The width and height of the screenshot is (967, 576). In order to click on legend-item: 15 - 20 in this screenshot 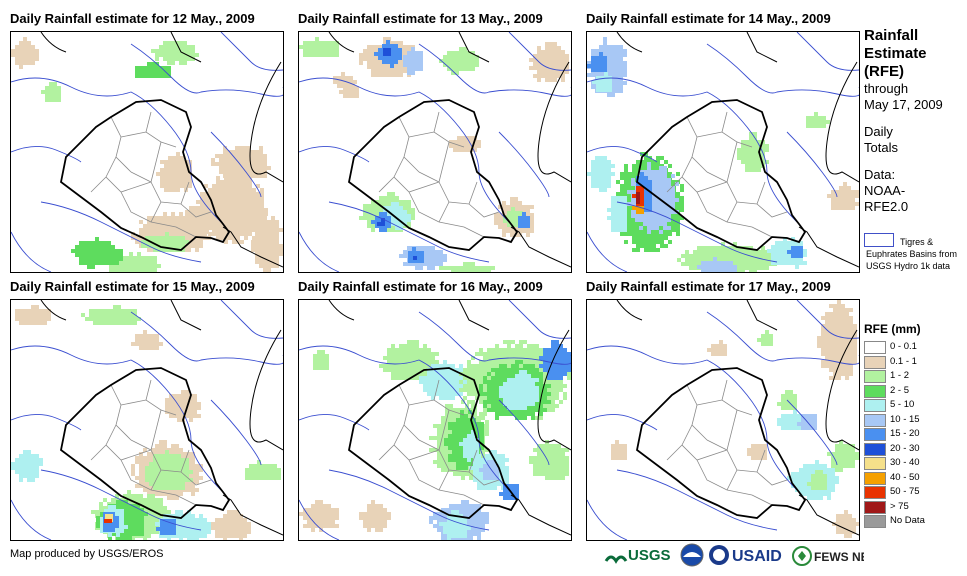, I will do `click(914, 434)`.